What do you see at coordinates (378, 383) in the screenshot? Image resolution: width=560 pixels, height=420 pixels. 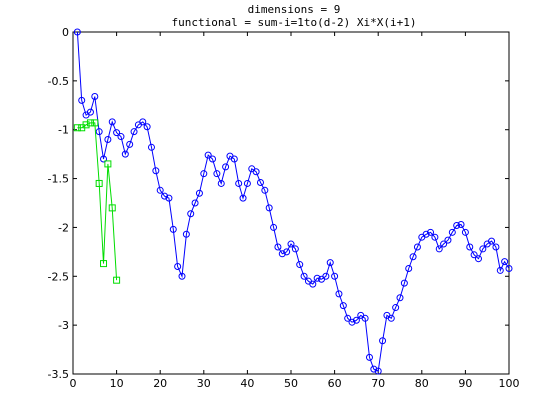 I see `x-tick-label: 70` at bounding box center [378, 383].